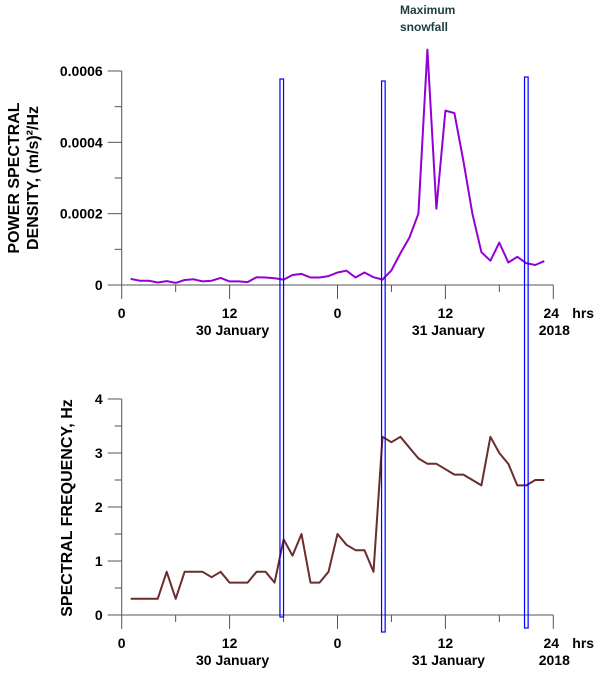  Describe the element at coordinates (81, 214) in the screenshot. I see `y-tick-label: 0.0002` at that location.